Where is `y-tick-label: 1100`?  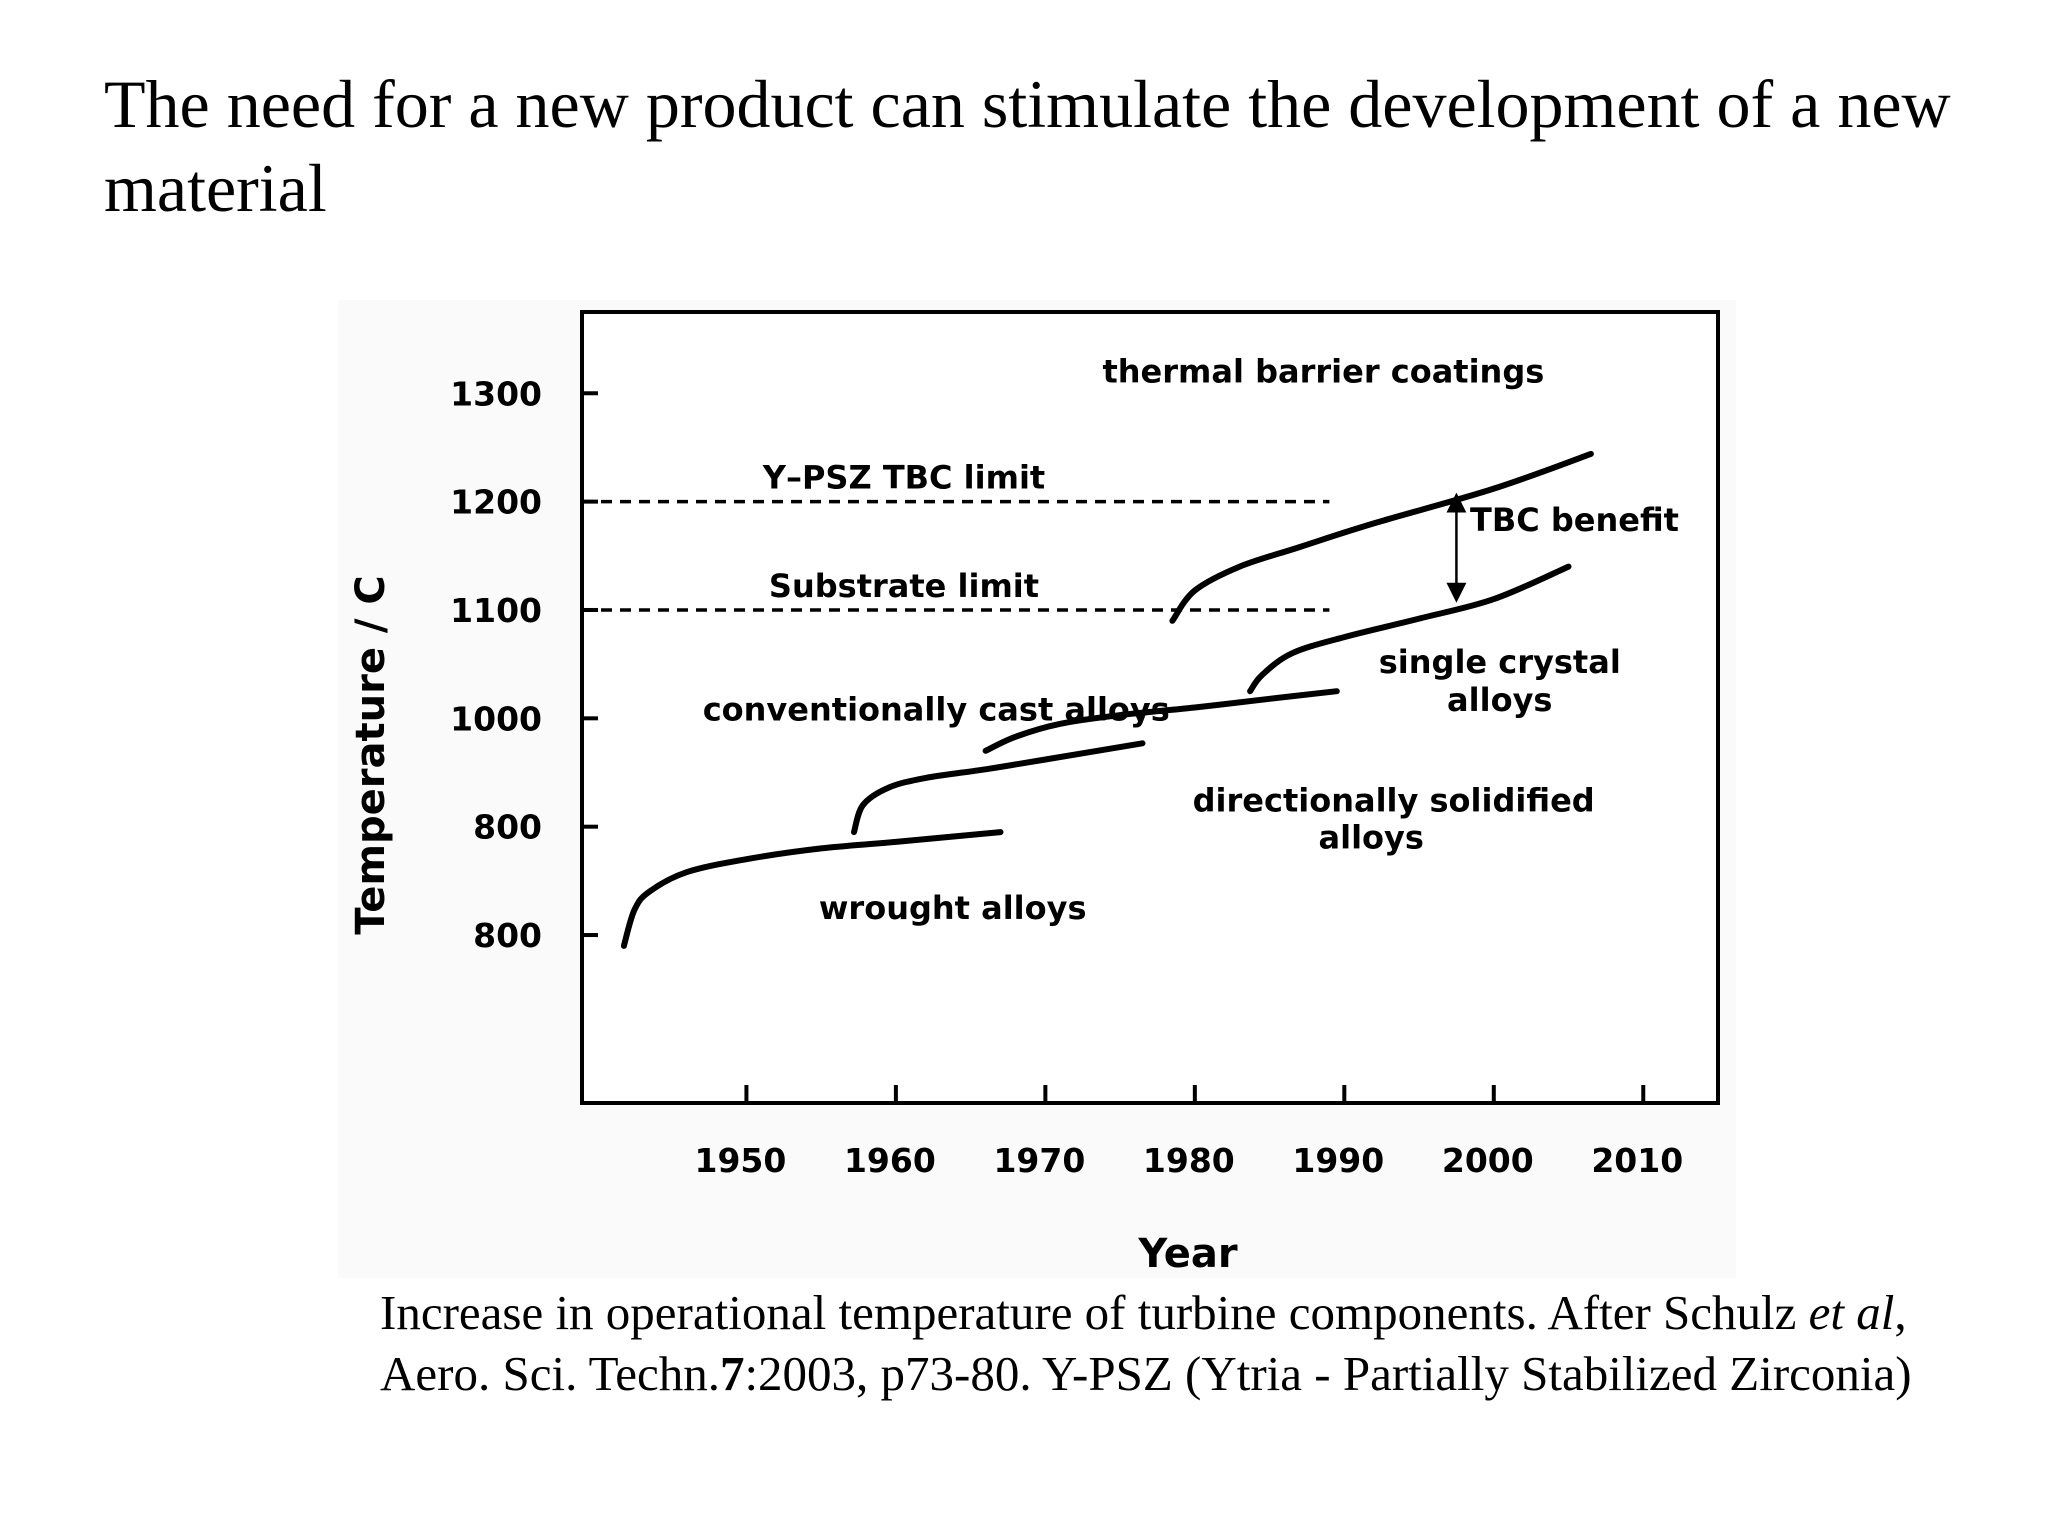 y-tick-label: 1100 is located at coordinates (496, 610).